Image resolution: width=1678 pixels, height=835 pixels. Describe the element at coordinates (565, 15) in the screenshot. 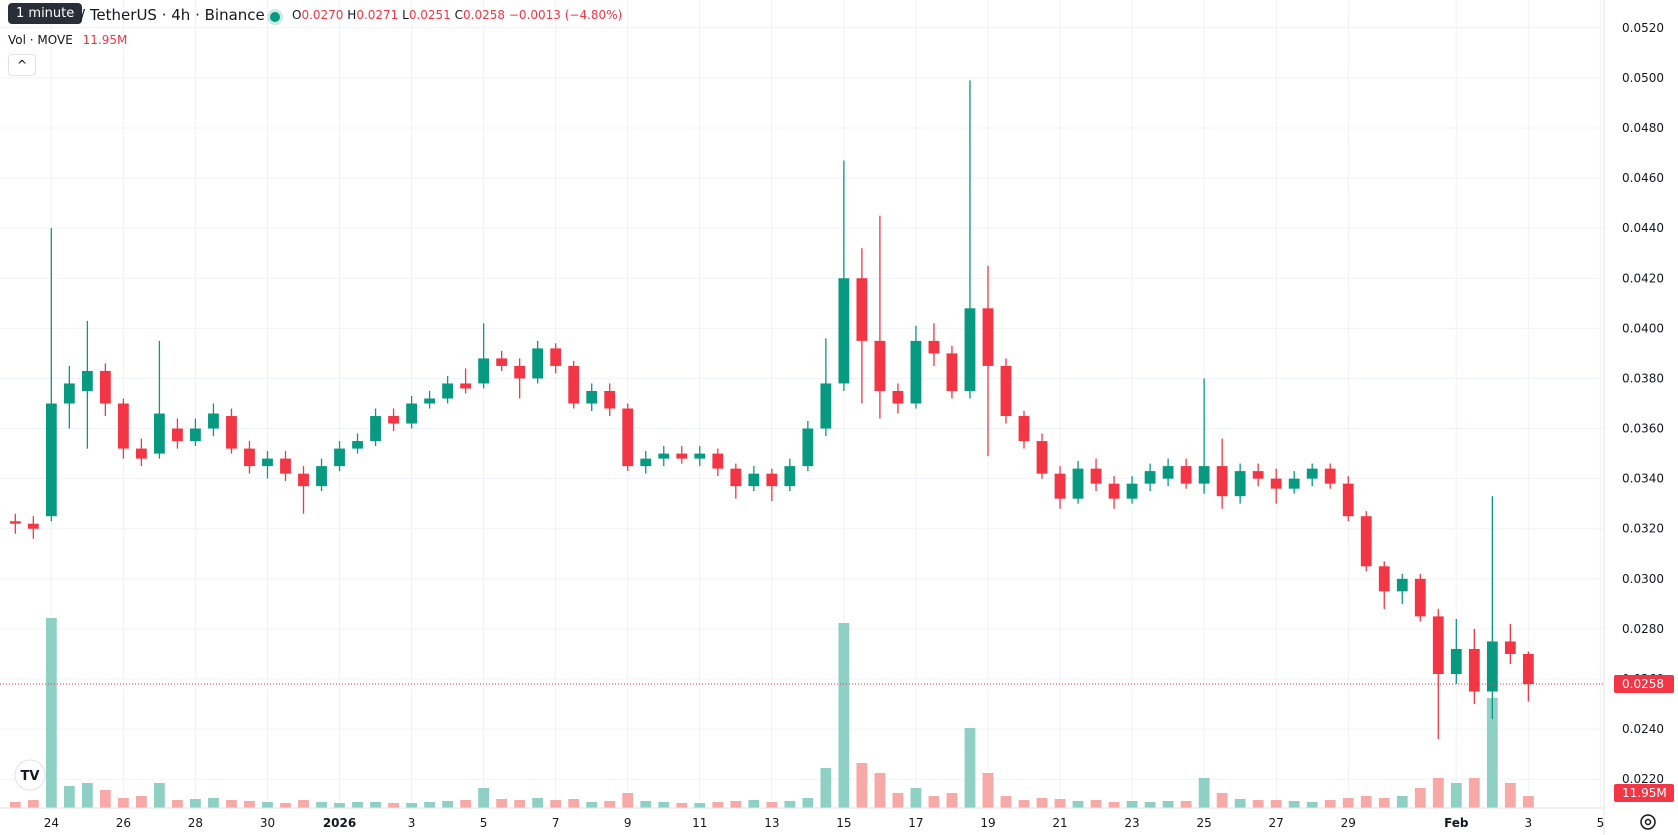

I see `change-value: −0.0013 (−4.80%)` at that location.